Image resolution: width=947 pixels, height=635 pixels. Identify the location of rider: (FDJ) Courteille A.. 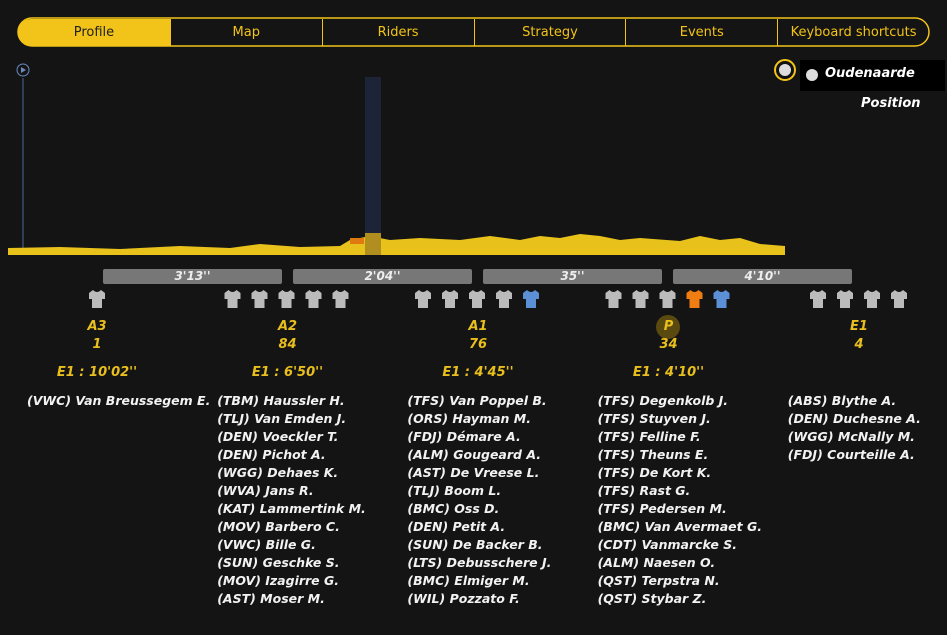
(851, 454).